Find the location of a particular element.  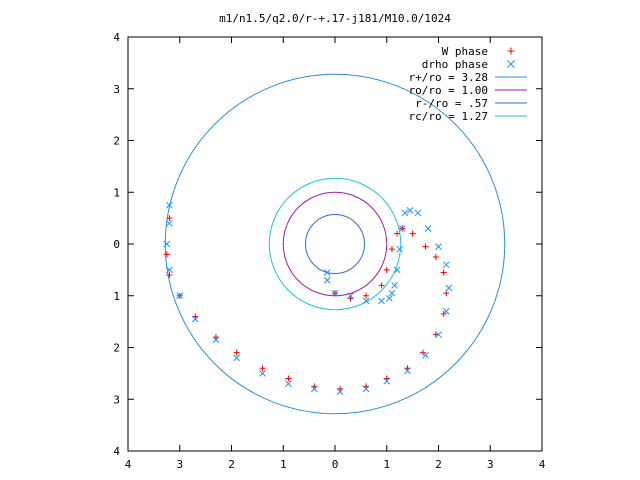

reference-circle is located at coordinates (335, 244).